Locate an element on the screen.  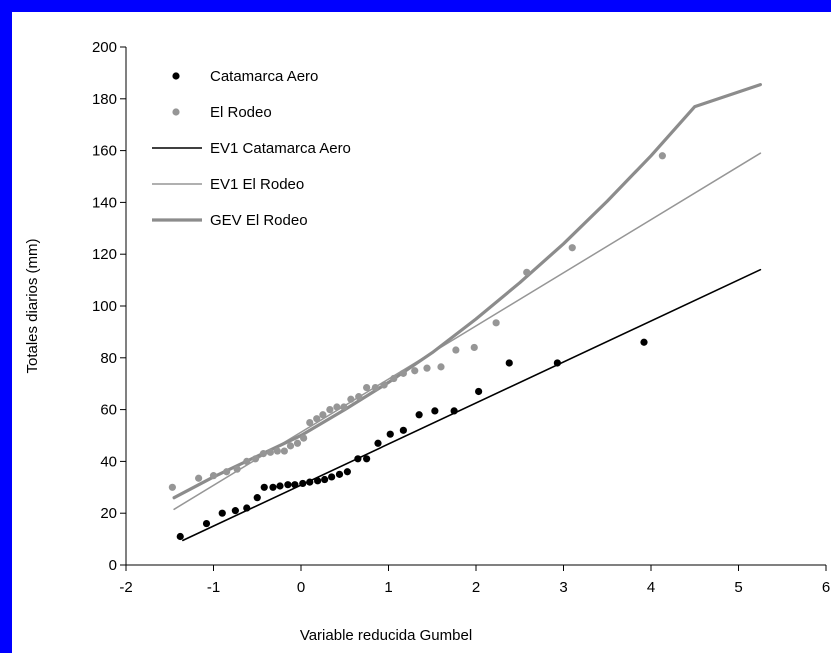
x-tick-label: 6 is located at coordinates (826, 587).